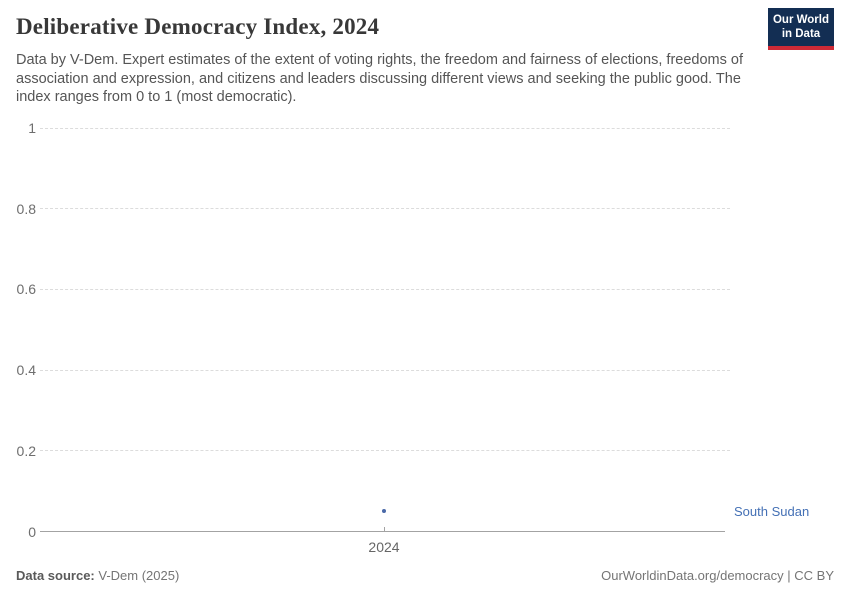  Describe the element at coordinates (384, 529) in the screenshot. I see `x-axis-tick` at that location.